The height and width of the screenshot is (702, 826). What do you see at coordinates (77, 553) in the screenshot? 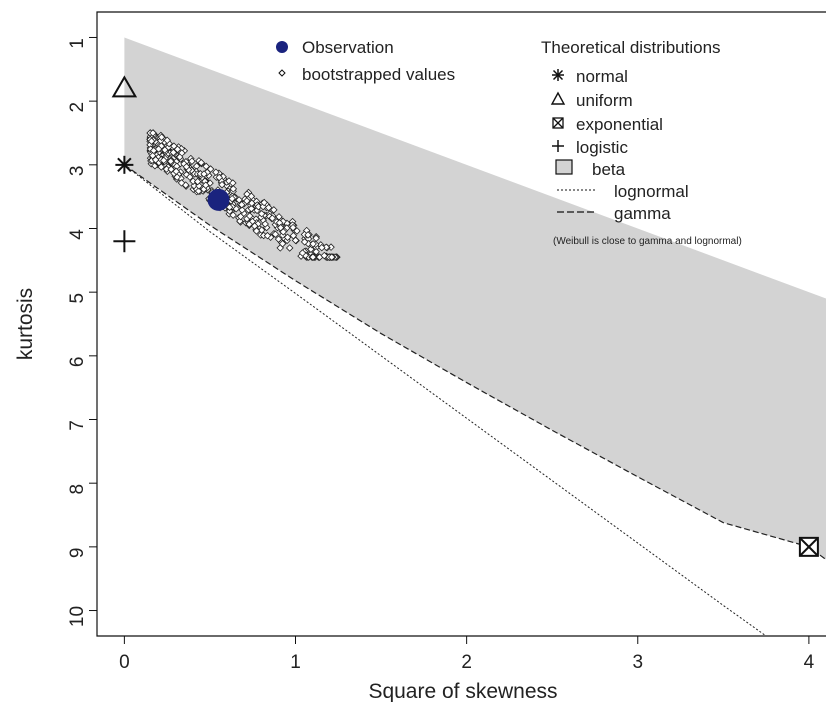
I see `y-tick-label: 9` at bounding box center [77, 553].